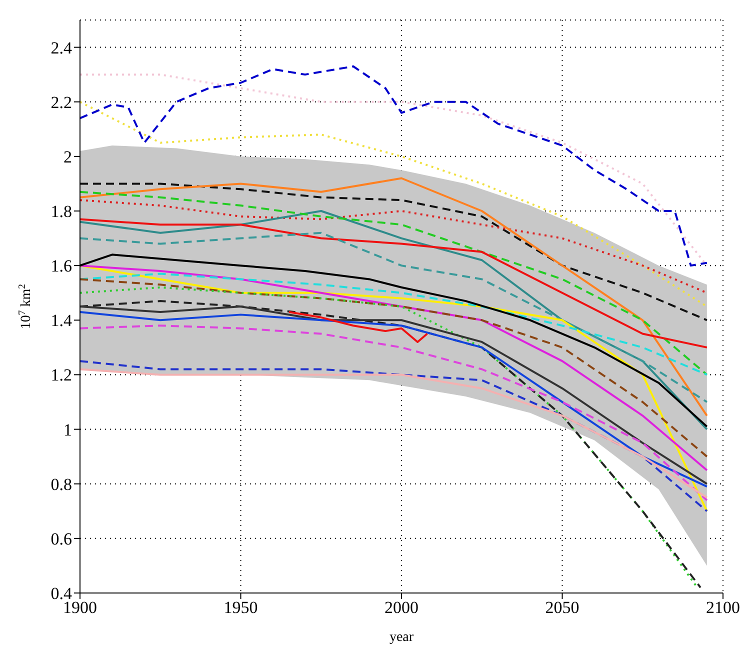 The image size is (751, 663). Describe the element at coordinates (61, 484) in the screenshot. I see `y-tick-label: 0.8` at that location.